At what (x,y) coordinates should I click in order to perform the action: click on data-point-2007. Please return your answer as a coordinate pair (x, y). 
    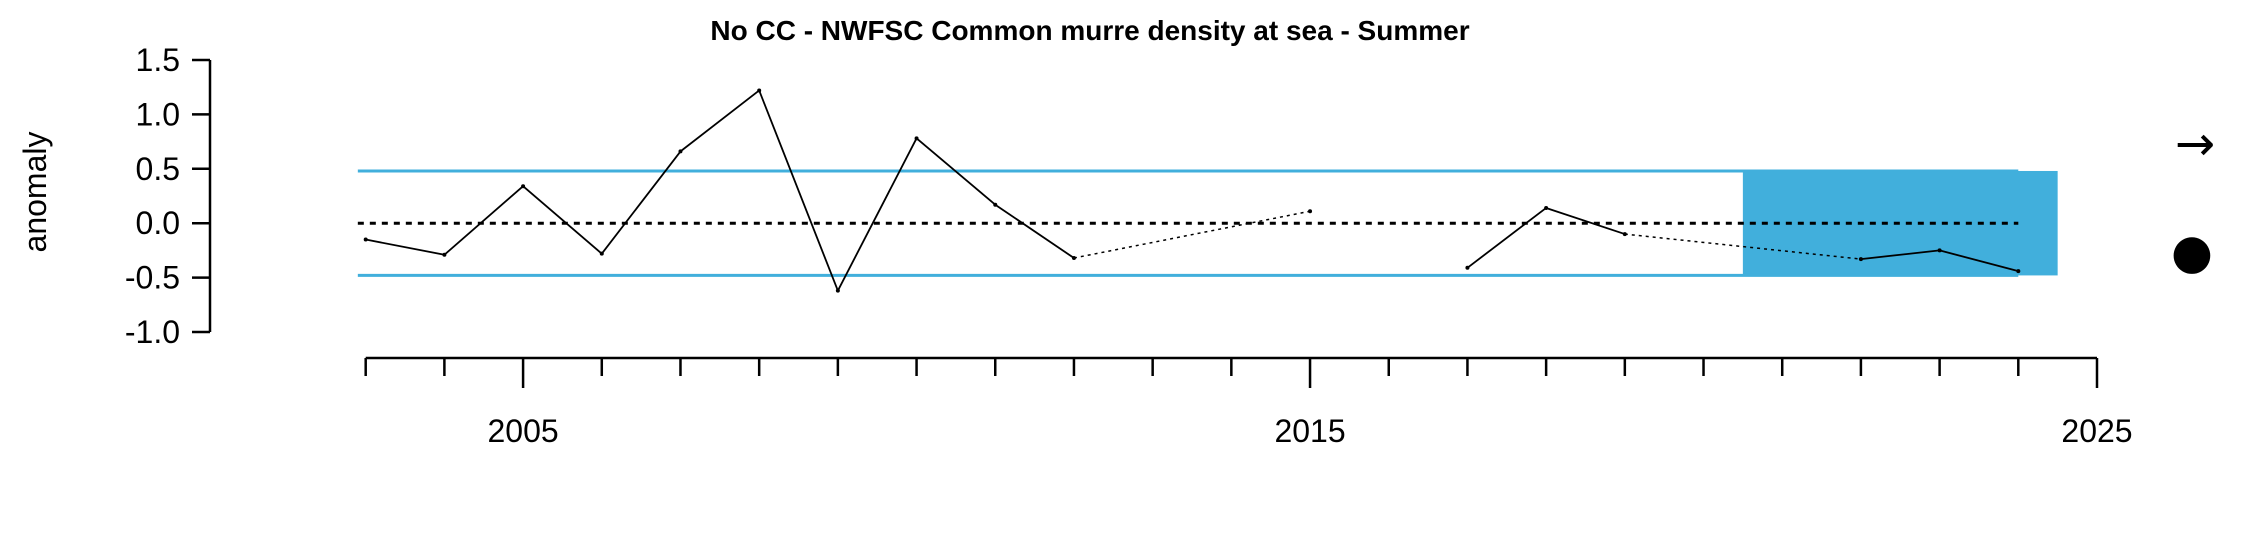
    Looking at the image, I should click on (680, 151).